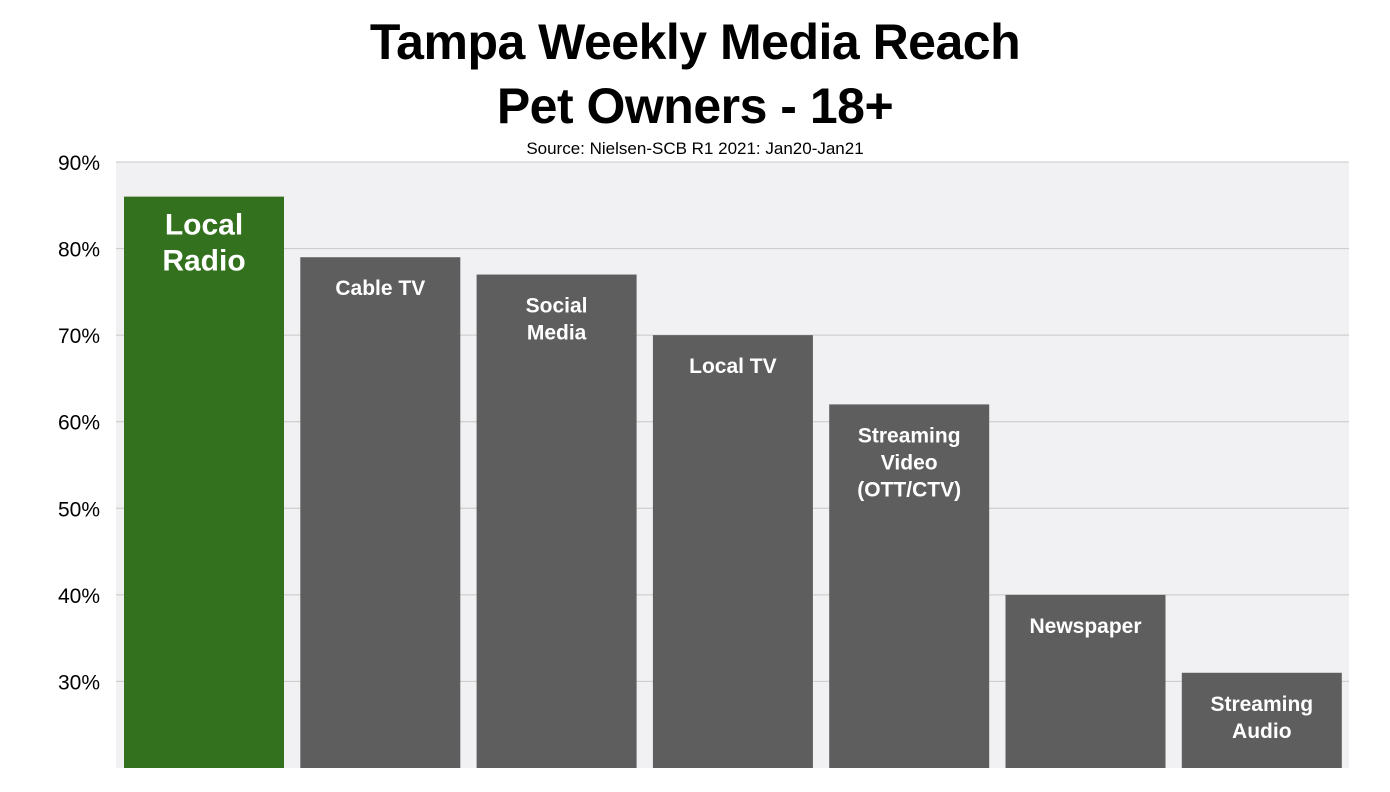 Image resolution: width=1390 pixels, height=792 pixels. I want to click on bar-label: Media, so click(557, 333).